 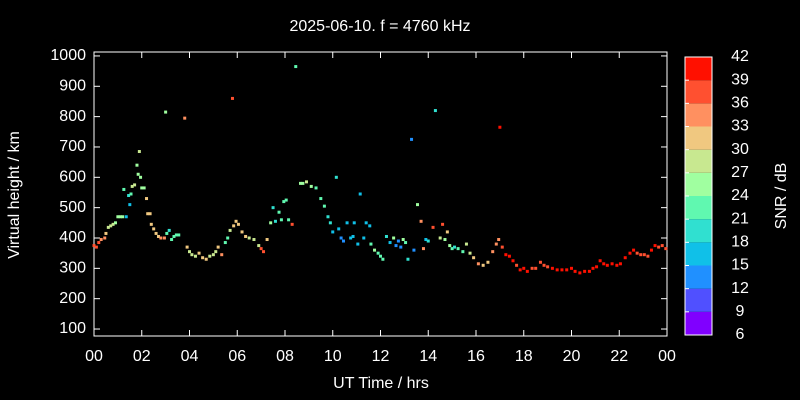 I want to click on y-tick-label: 500, so click(x=72, y=207).